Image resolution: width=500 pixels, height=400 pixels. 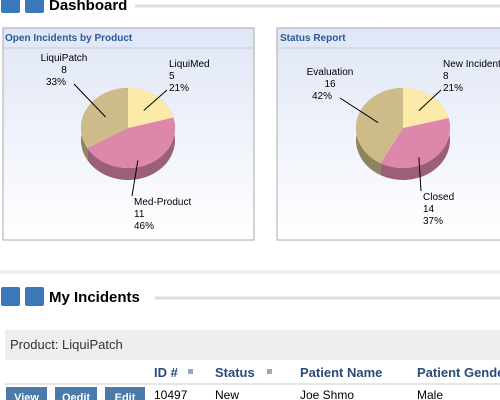 What do you see at coordinates (330, 72) in the screenshot?
I see `slice-name: Evaluation` at bounding box center [330, 72].